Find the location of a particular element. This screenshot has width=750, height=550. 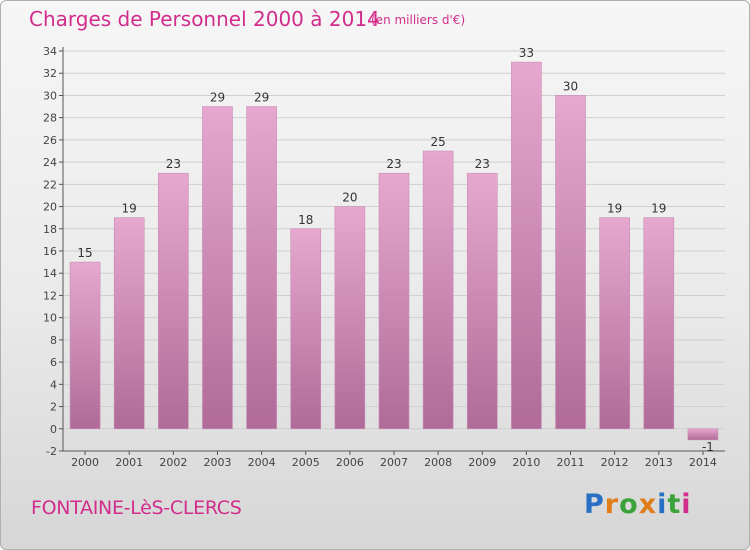

data-label: 30 is located at coordinates (570, 86).